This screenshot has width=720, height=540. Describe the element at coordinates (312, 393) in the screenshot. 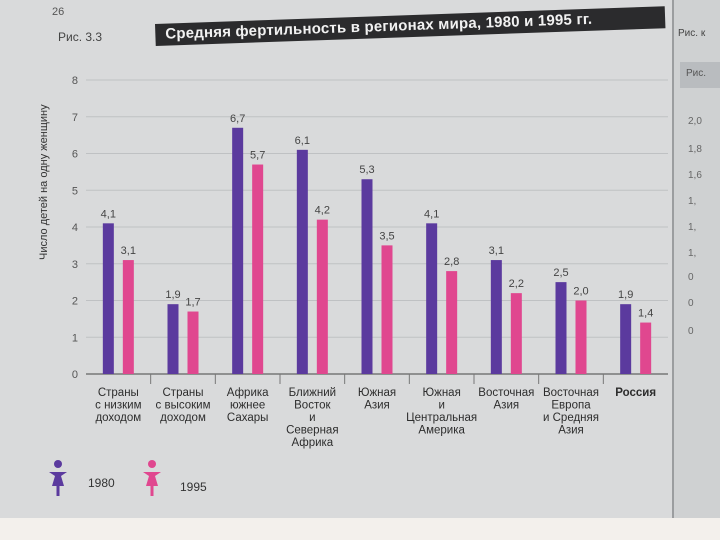

I see `x-tick-label: Ближний` at that location.